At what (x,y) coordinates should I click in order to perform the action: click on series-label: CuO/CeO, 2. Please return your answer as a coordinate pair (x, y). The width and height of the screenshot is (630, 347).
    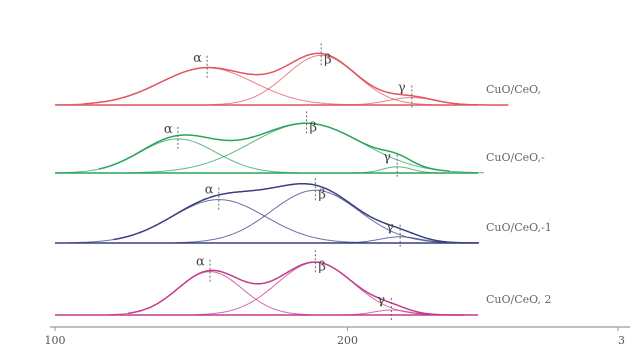
    Looking at the image, I should click on (519, 299).